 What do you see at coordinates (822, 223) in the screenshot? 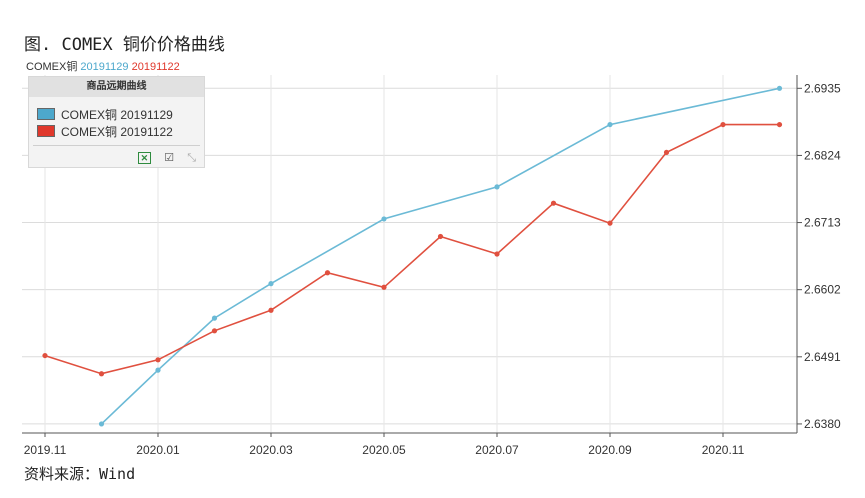
I see `y-tick-label: 2.6713` at bounding box center [822, 223].